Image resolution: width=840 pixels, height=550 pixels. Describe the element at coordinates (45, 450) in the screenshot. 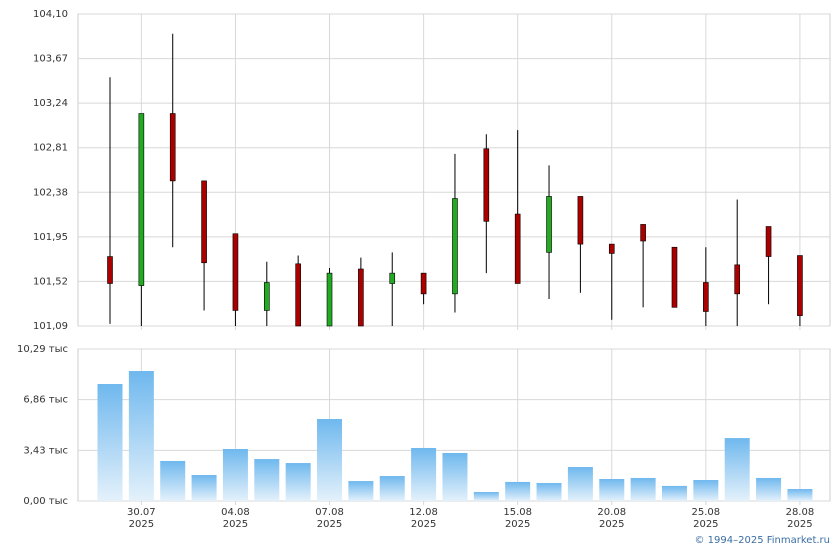

I see `y-tick-label: 3,43 тыс` at that location.